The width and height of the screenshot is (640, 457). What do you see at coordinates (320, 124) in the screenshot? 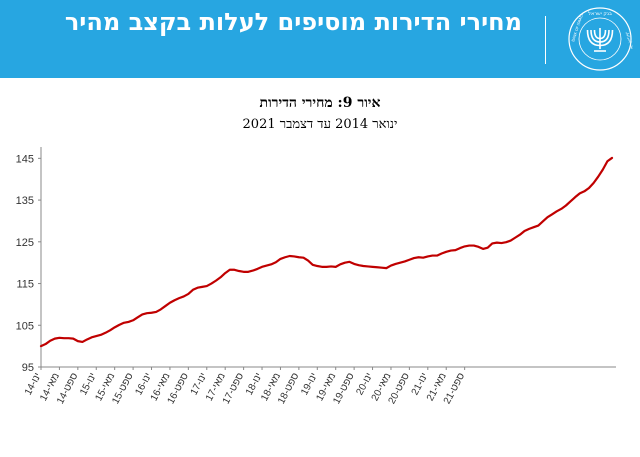
I see `chart-subtitle: ינואר 2014 עד דצמבר 2021` at bounding box center [320, 124].